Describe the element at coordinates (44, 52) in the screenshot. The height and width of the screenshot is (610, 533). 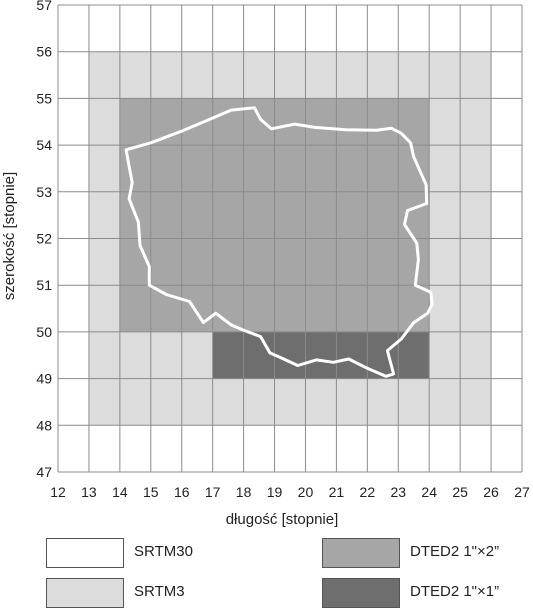
I see `y-tick-label: 56` at that location.